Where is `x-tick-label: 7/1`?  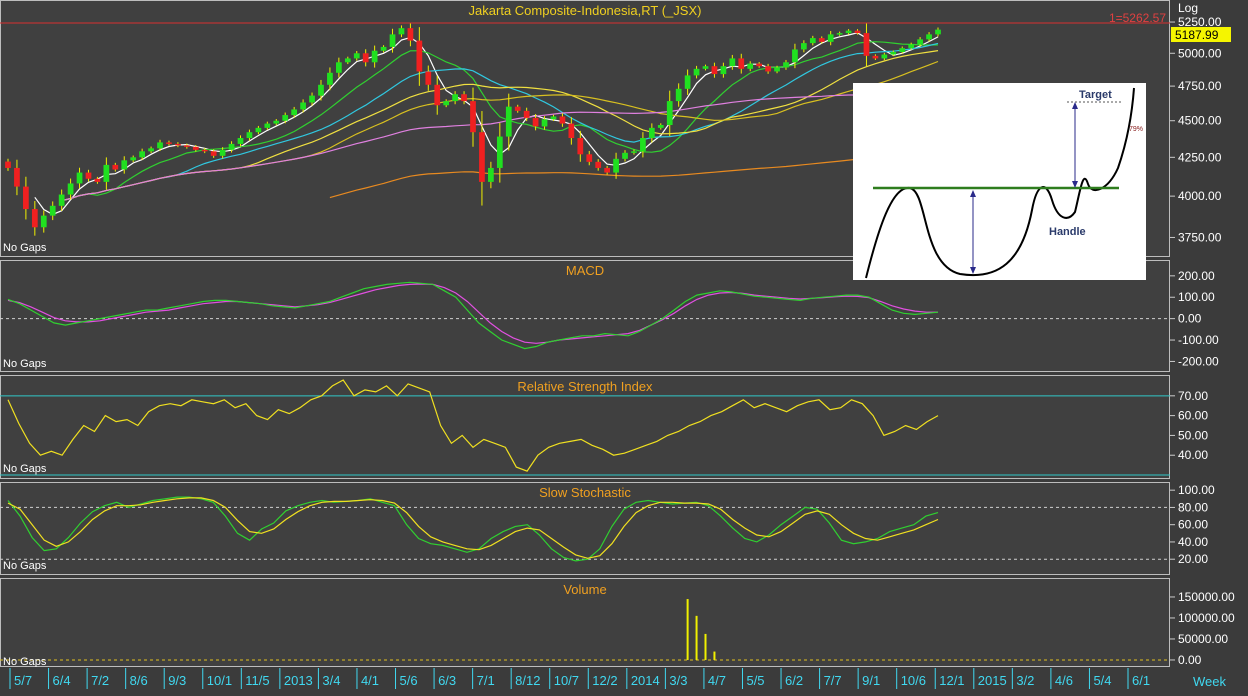
x-tick-label: 7/1 is located at coordinates (486, 680).